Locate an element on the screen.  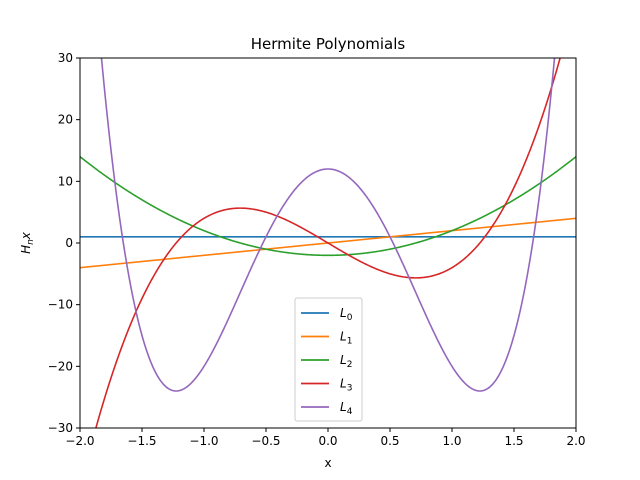
y-tick-label: 0 is located at coordinates (69, 243).